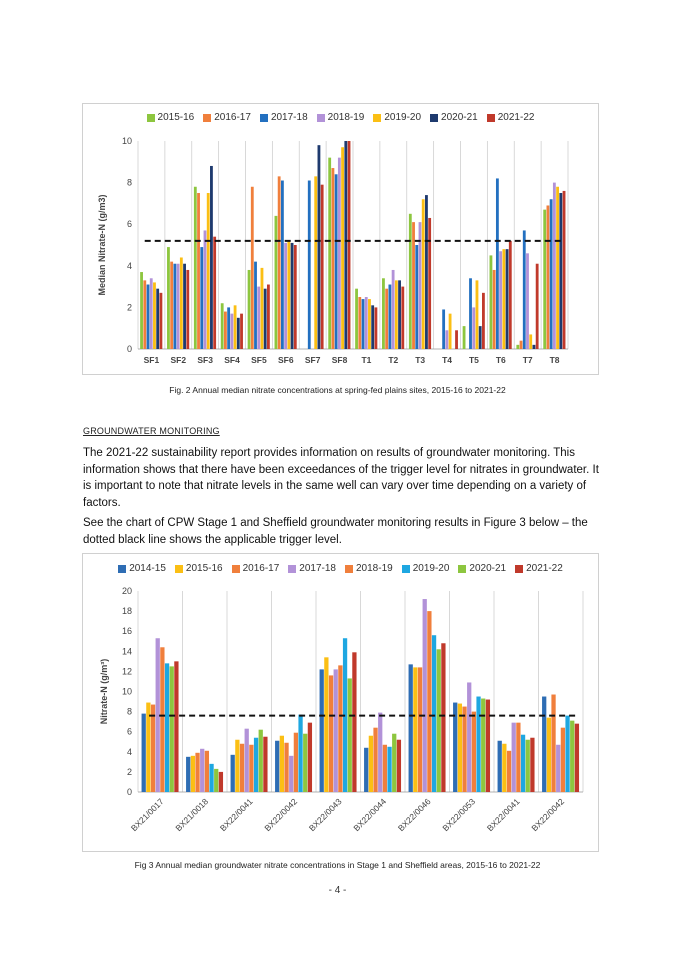 The width and height of the screenshot is (675, 955). I want to click on y-axis-label: Median Nitrate-N (g/m3), so click(102, 244).